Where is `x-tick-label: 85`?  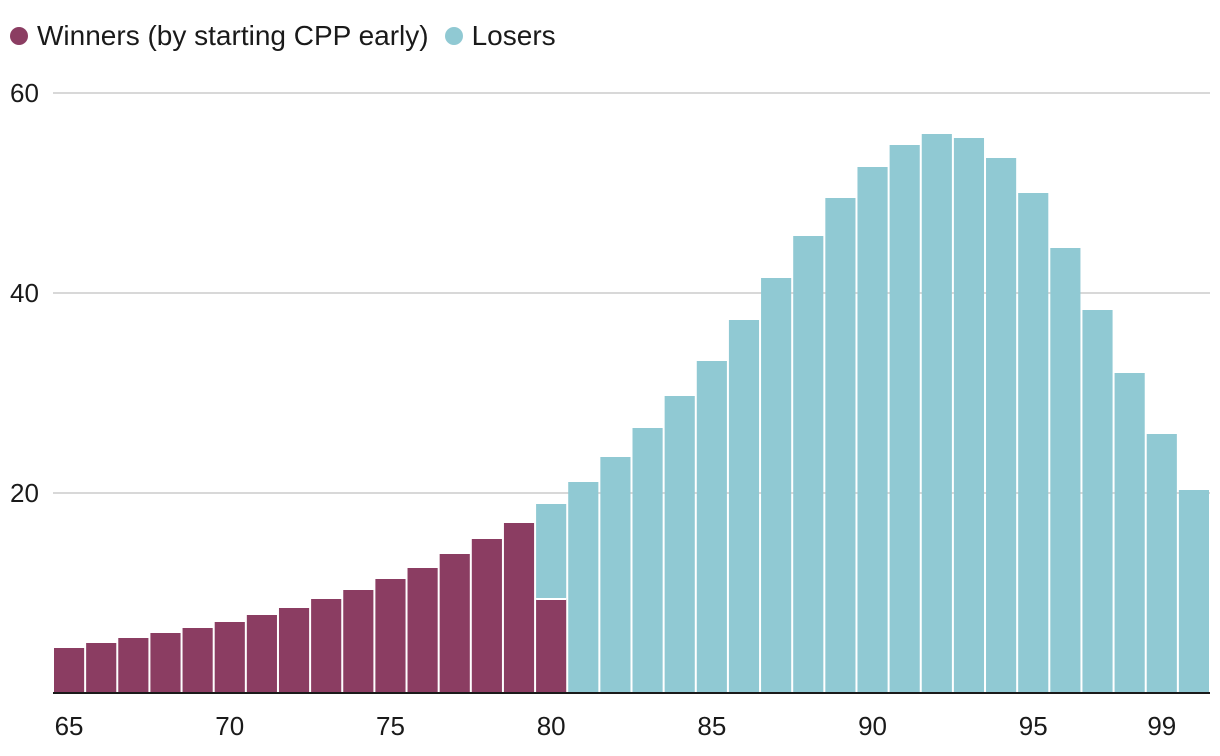
x-tick-label: 85 is located at coordinates (711, 726).